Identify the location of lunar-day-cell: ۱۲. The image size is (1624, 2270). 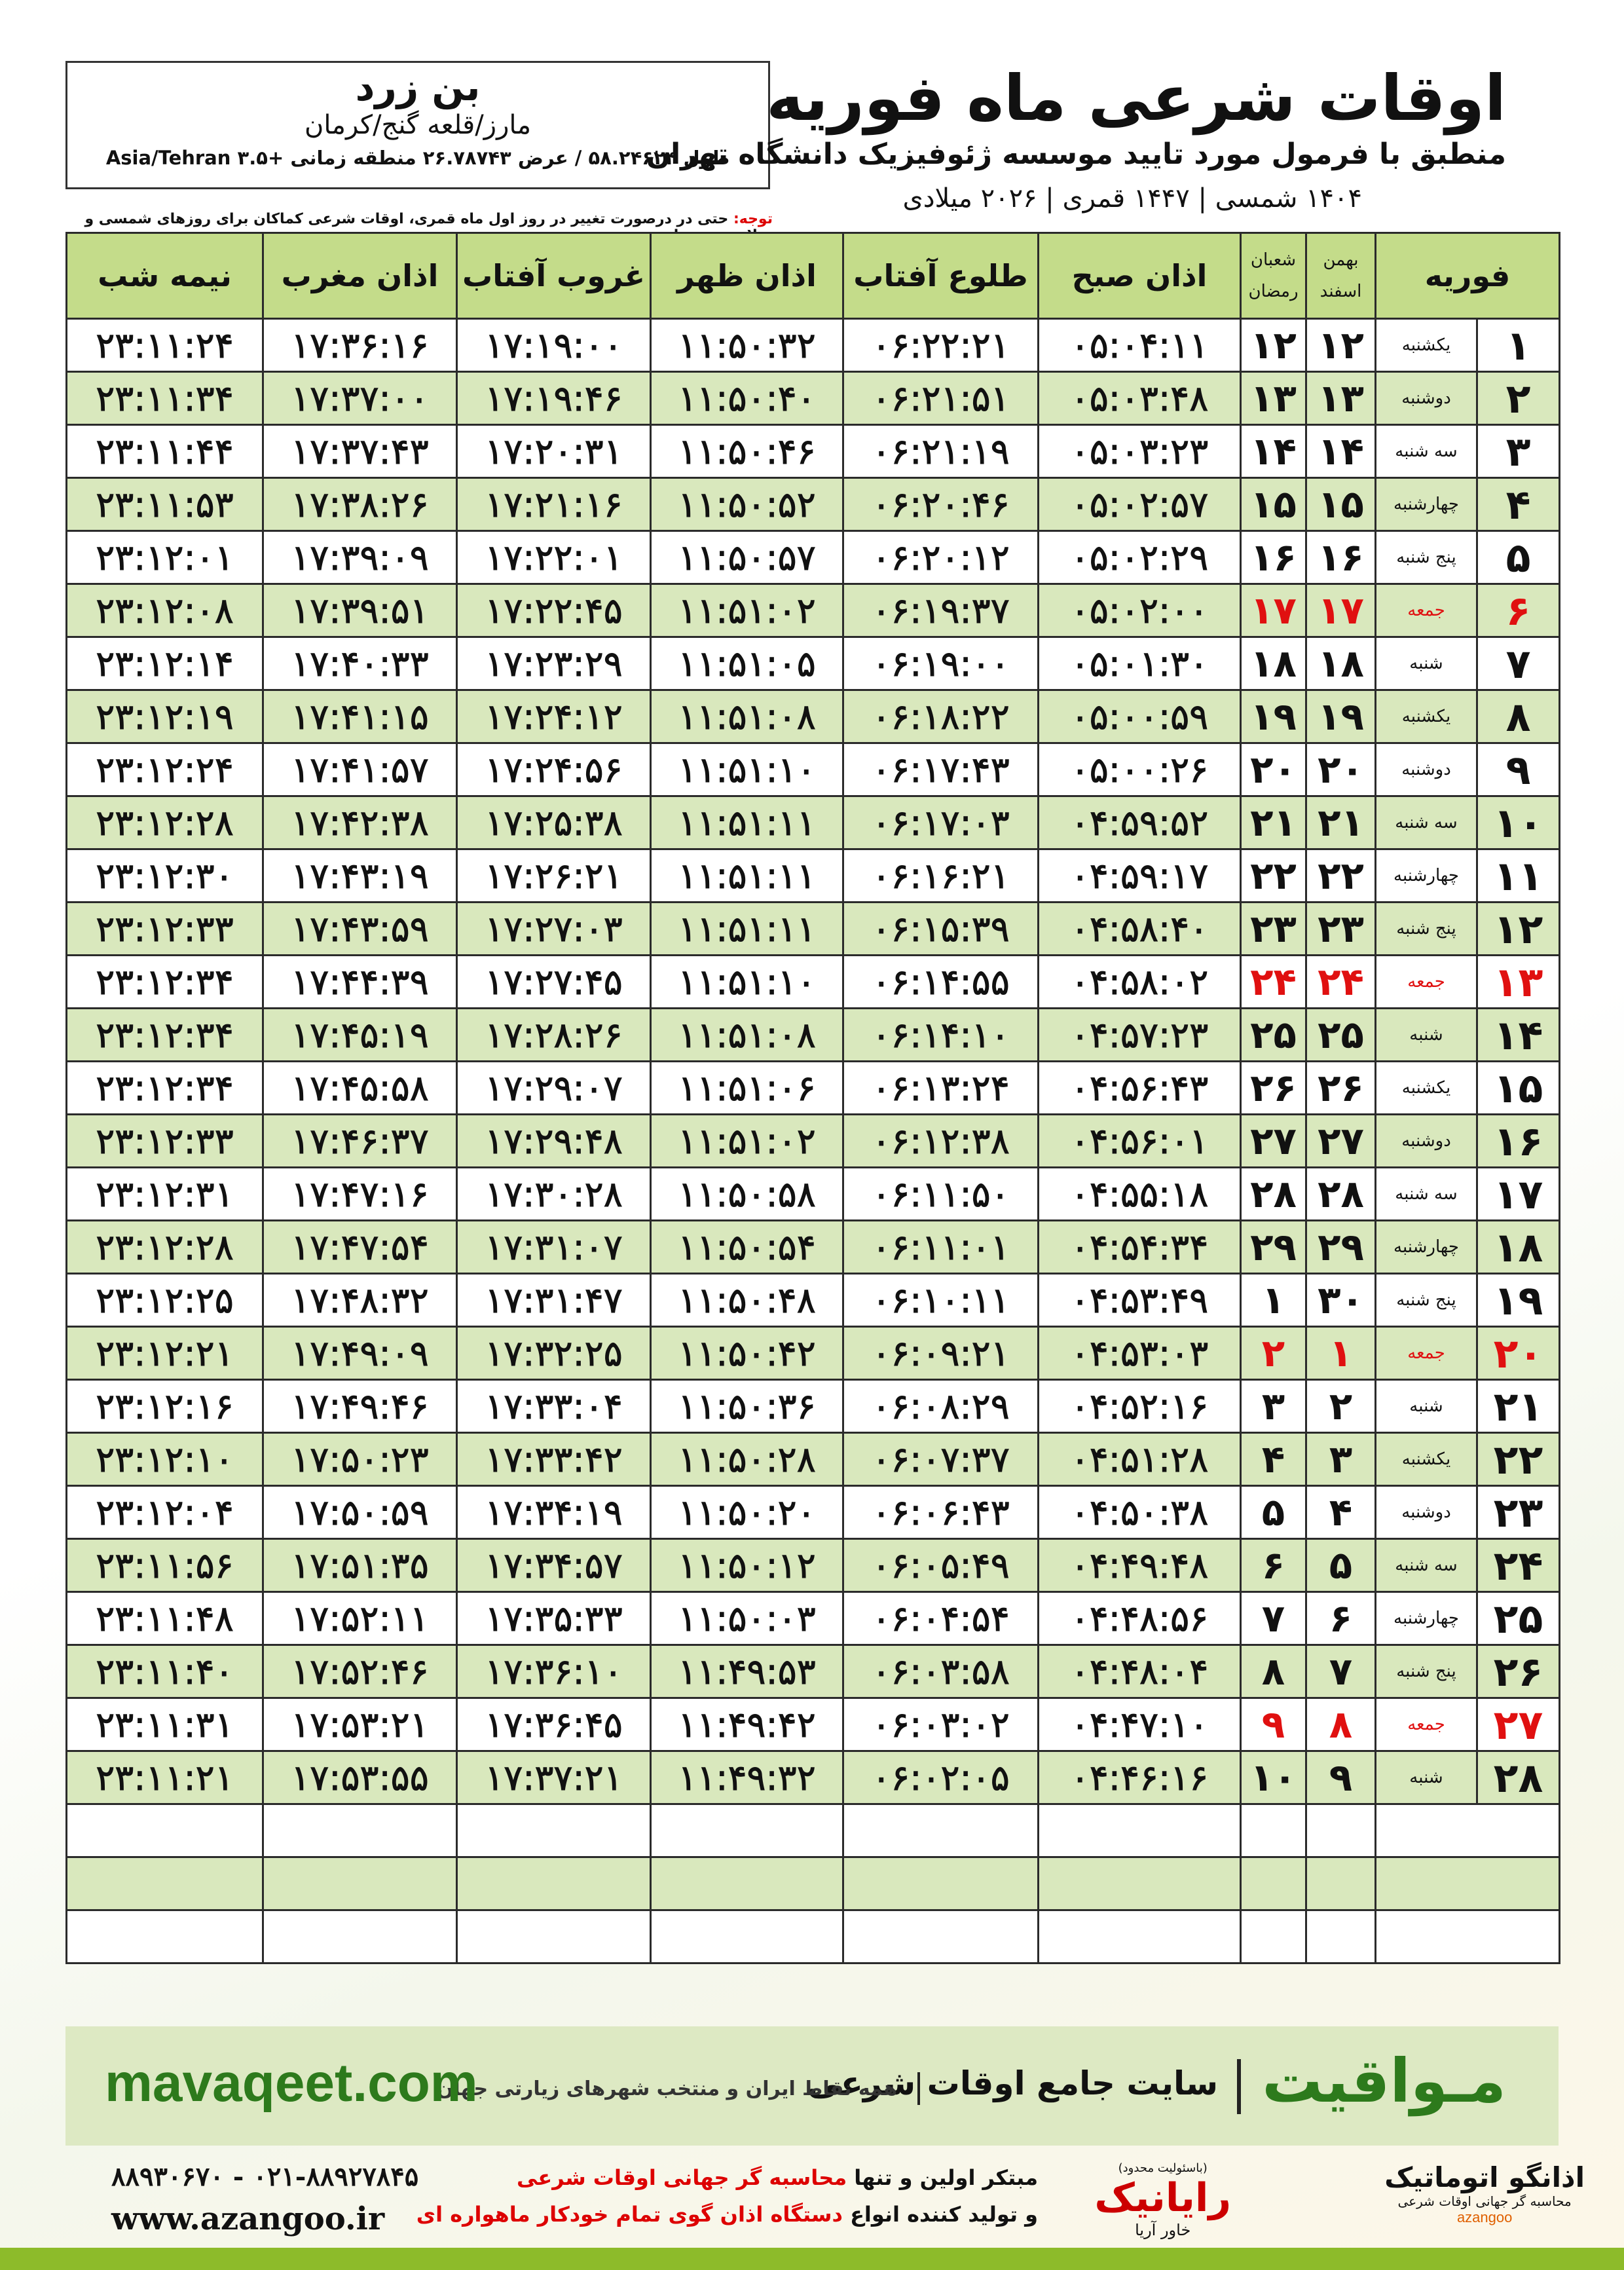
(1273, 345).